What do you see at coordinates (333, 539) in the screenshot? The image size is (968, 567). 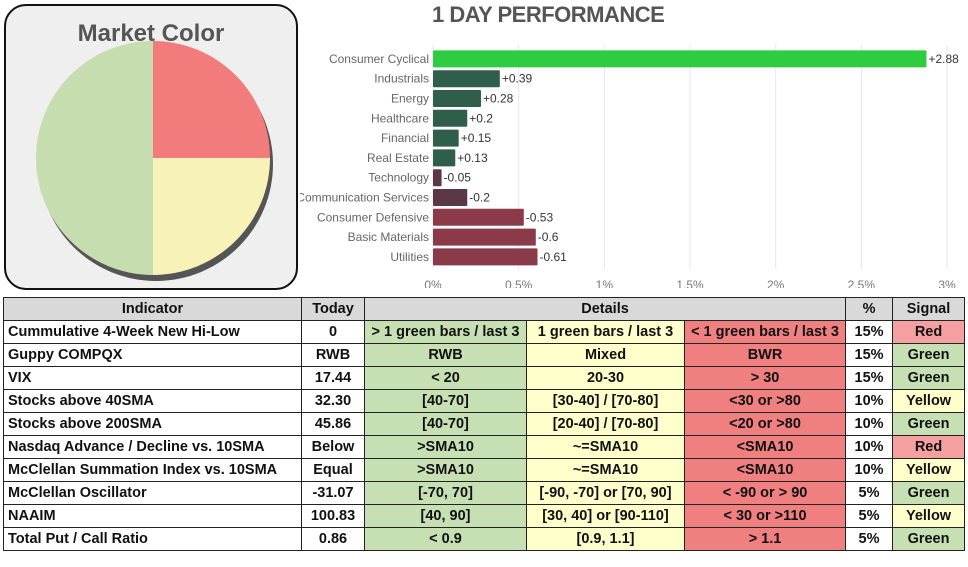 I see `today-value: 0.86` at bounding box center [333, 539].